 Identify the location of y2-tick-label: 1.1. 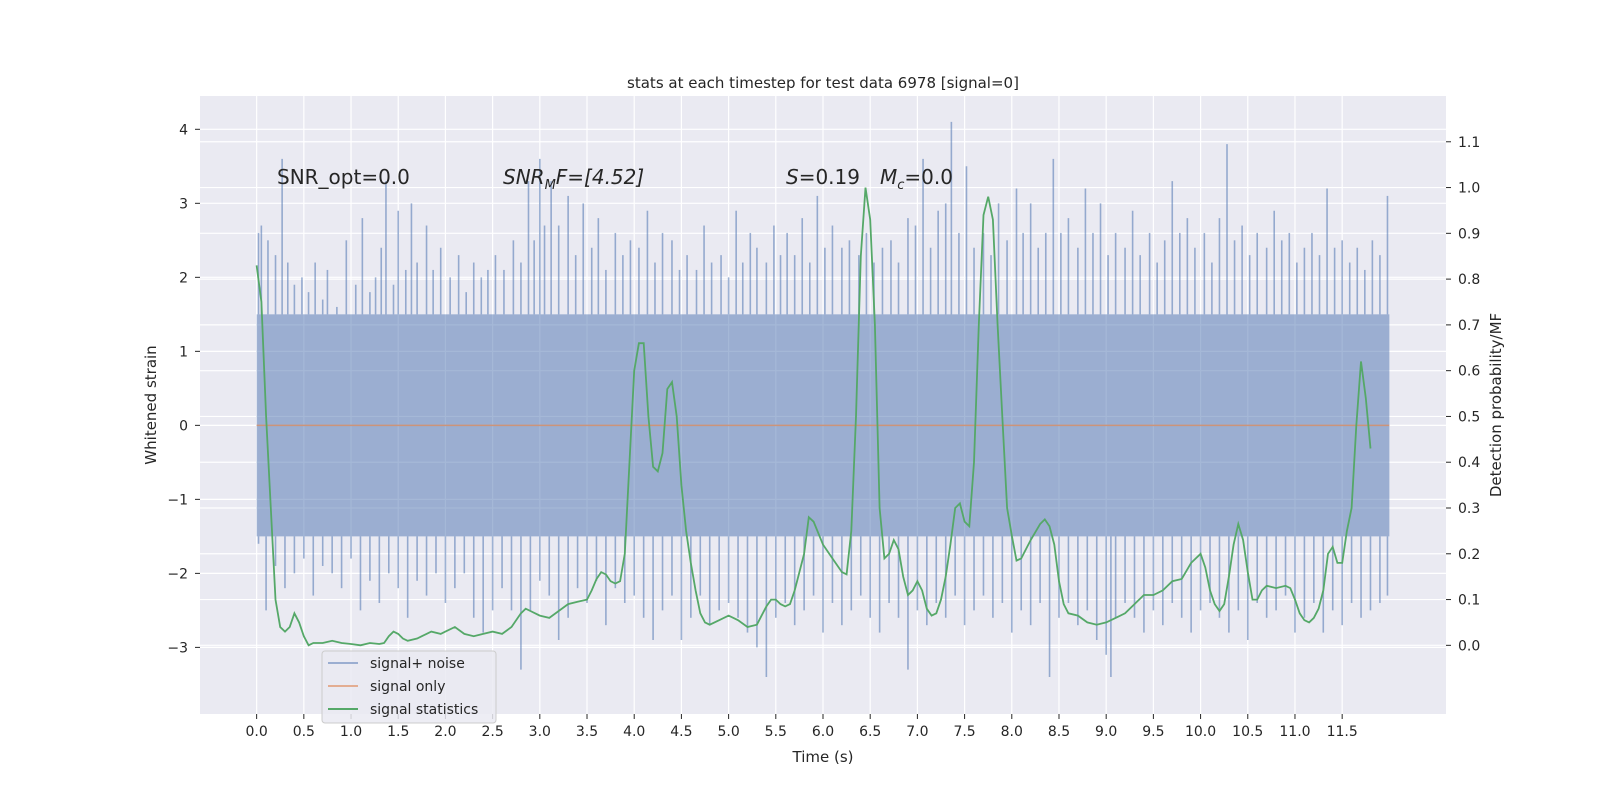
(1469, 143).